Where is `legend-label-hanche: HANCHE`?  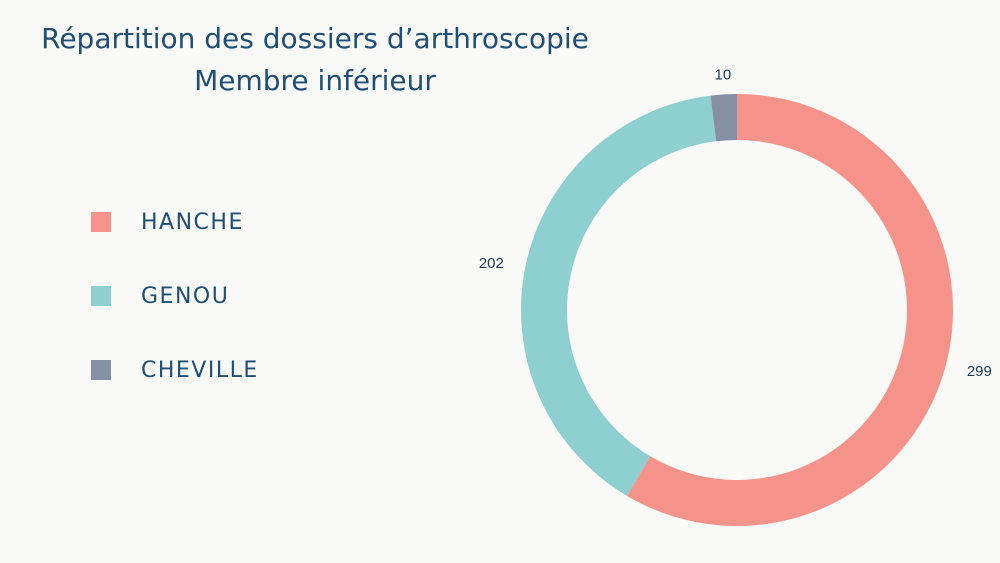
legend-label-hanche: HANCHE is located at coordinates (192, 222).